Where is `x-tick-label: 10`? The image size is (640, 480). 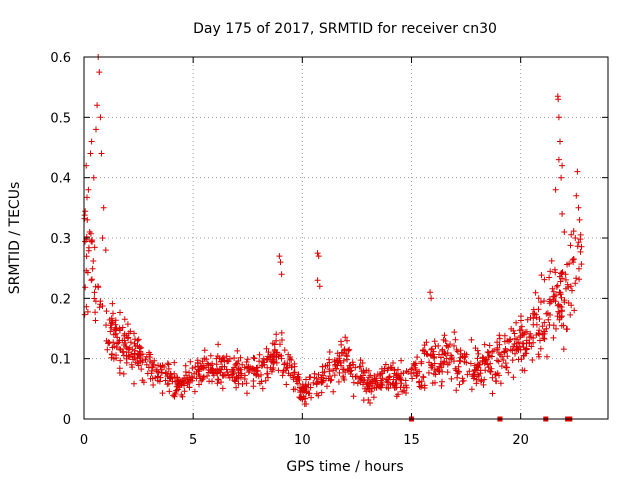
x-tick-label: 10 is located at coordinates (302, 440).